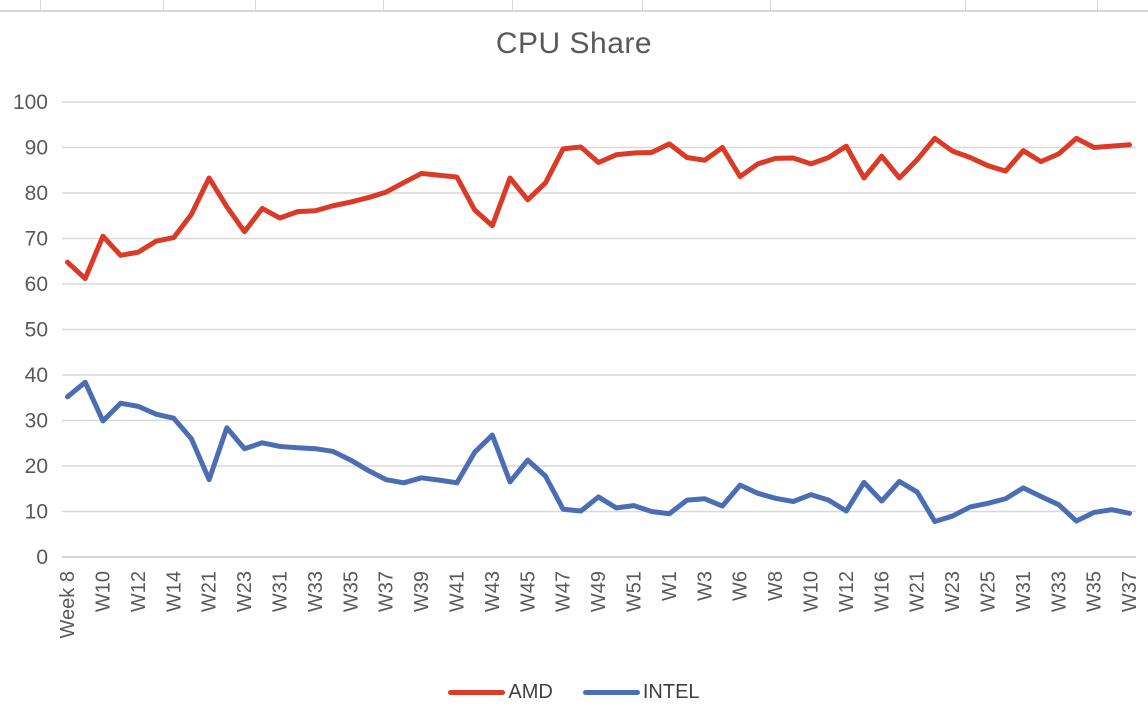 The image size is (1148, 722). I want to click on y-axis-tick-label: 40, so click(36, 375).